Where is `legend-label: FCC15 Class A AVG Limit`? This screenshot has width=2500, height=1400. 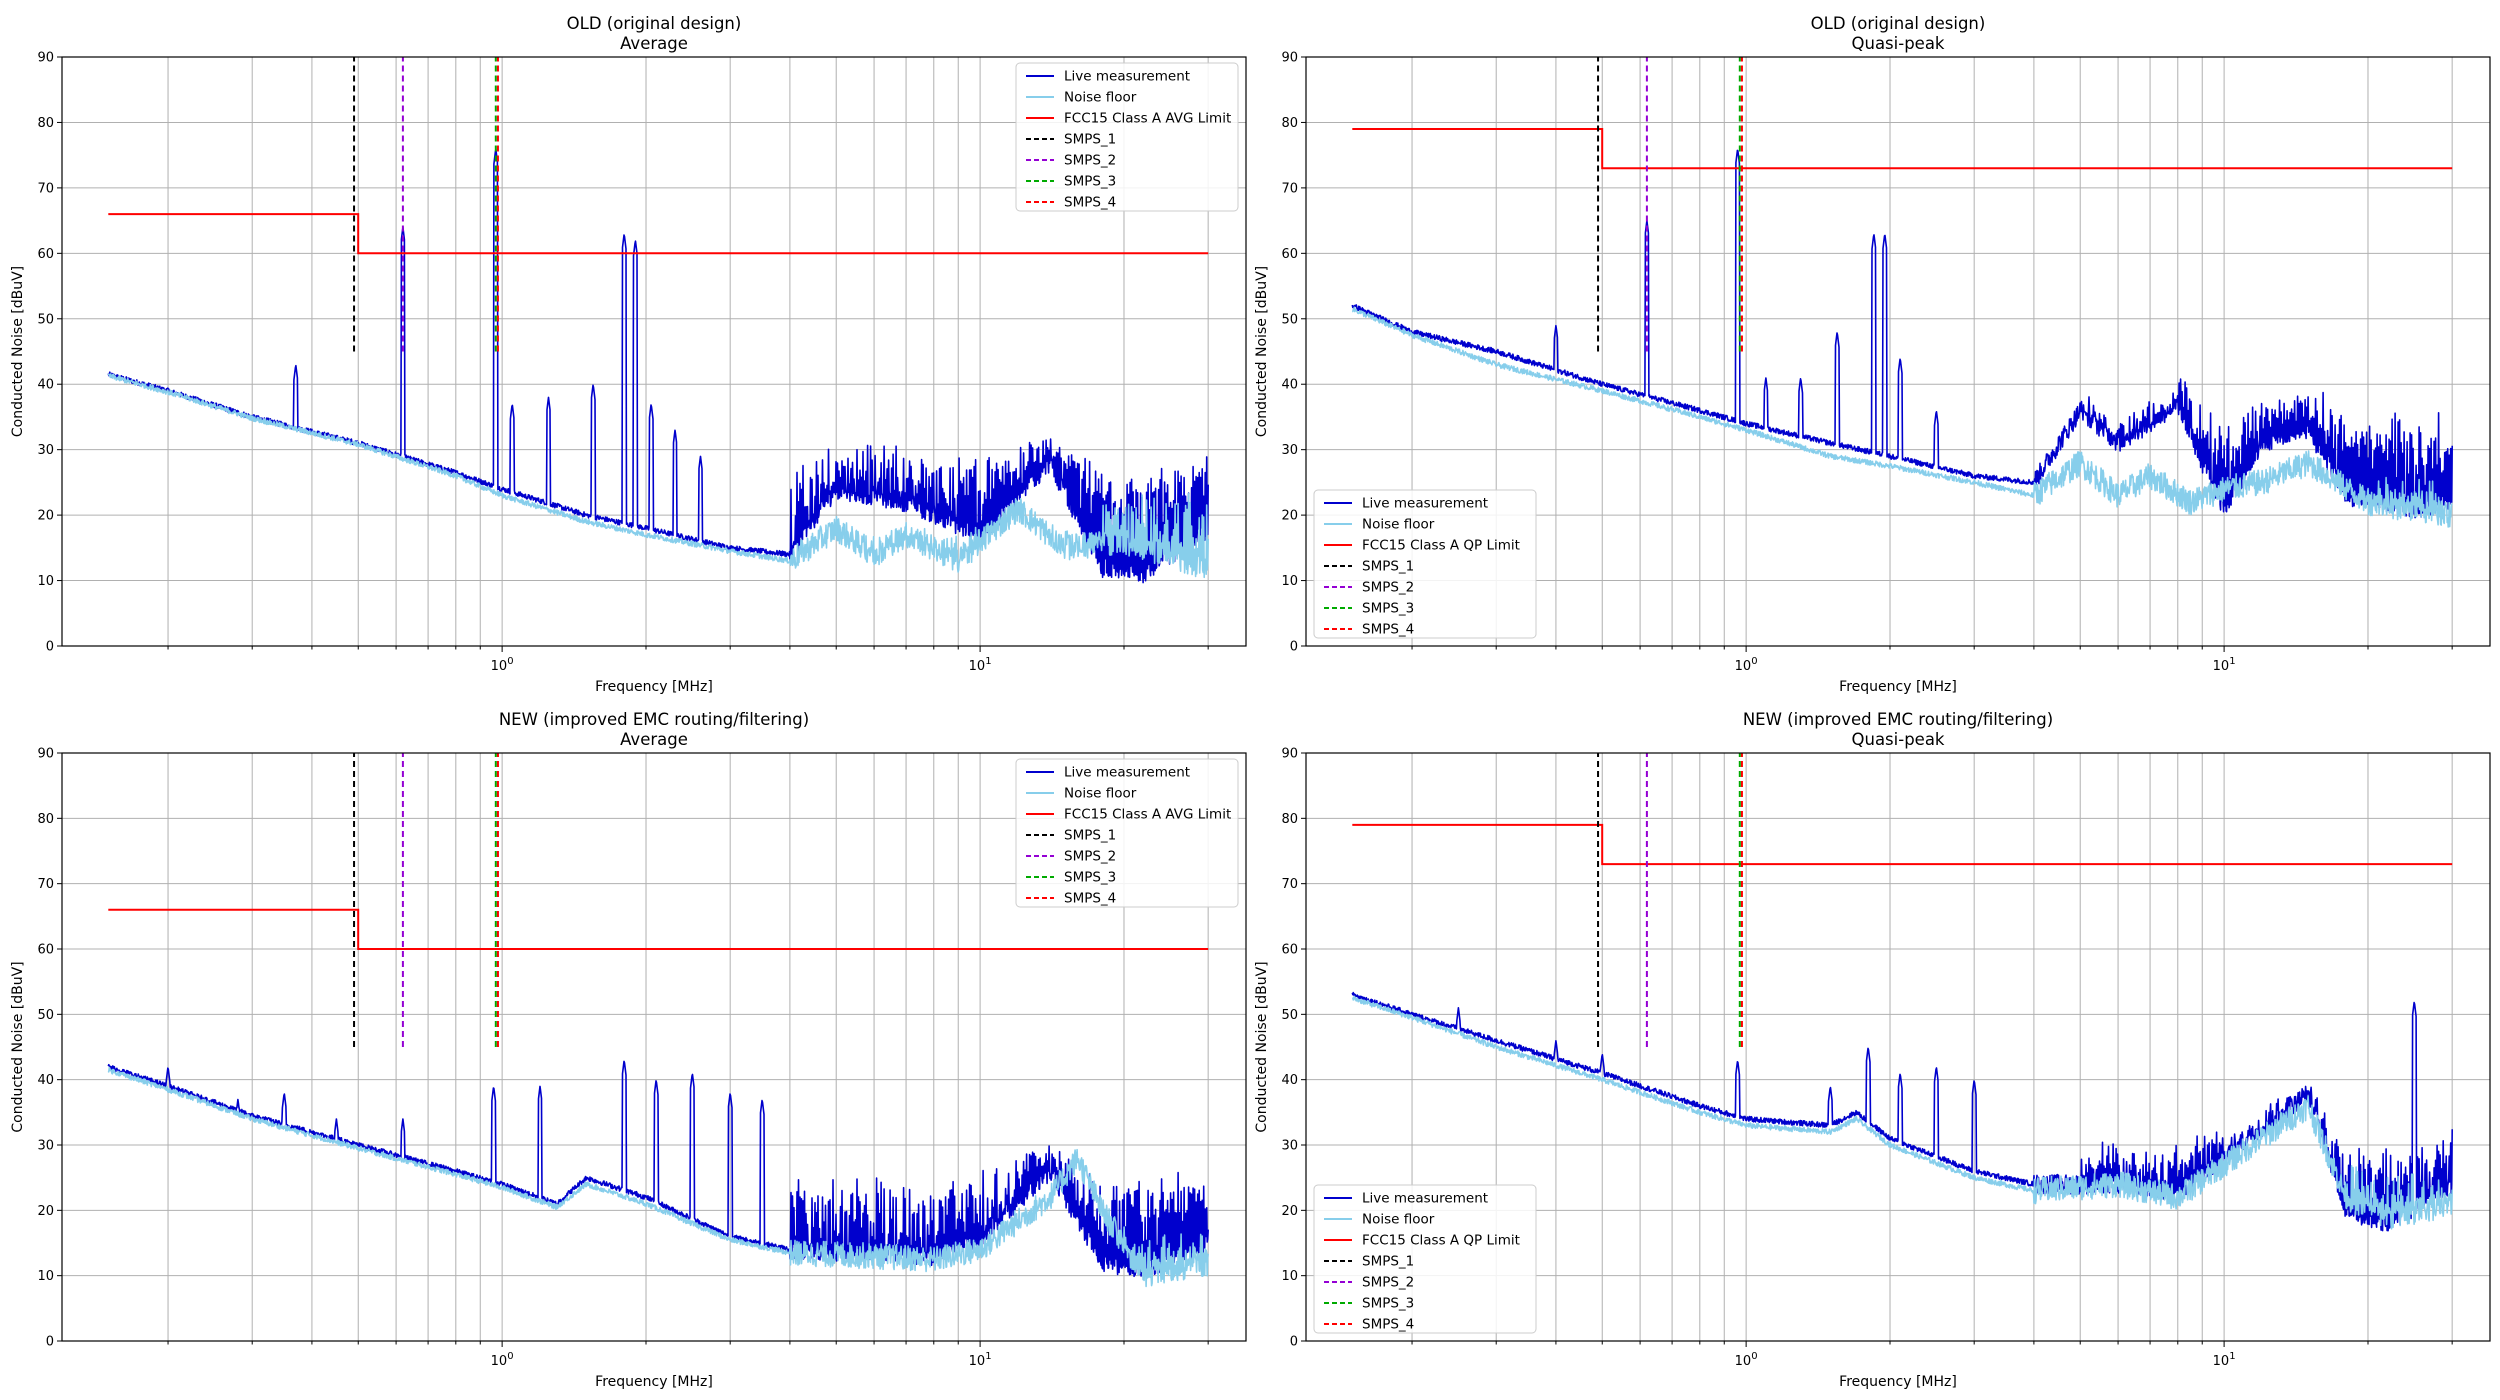 legend-label: FCC15 Class A AVG Limit is located at coordinates (1147, 119).